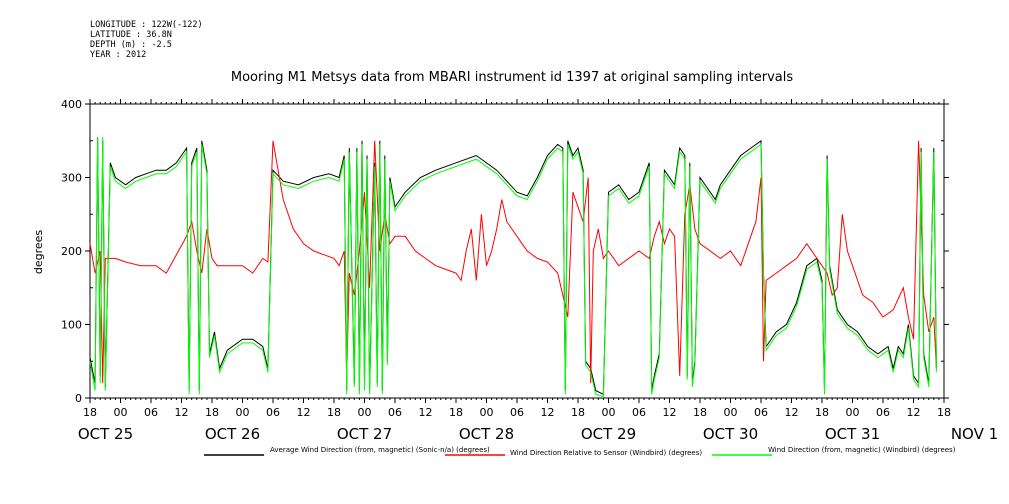 The image size is (1009, 504). I want to click on date-label-4: OCT 29, so click(608, 434).